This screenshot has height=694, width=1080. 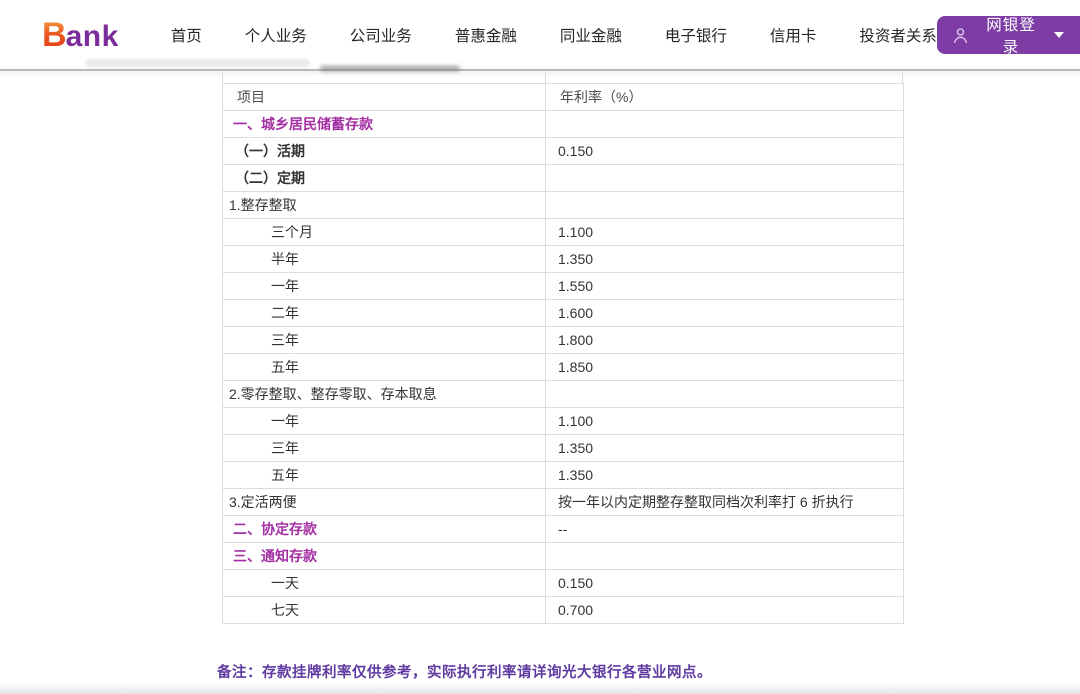 What do you see at coordinates (186, 36) in the screenshot?
I see `nav-item-1: 首页` at bounding box center [186, 36].